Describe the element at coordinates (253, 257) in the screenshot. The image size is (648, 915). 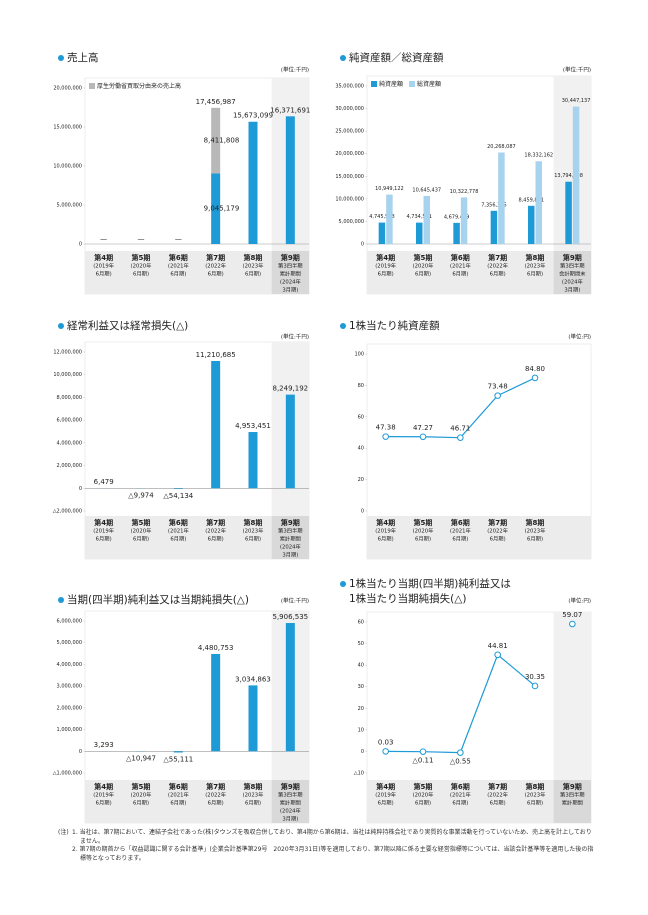
I see `x-tick-label: 第8期` at that location.